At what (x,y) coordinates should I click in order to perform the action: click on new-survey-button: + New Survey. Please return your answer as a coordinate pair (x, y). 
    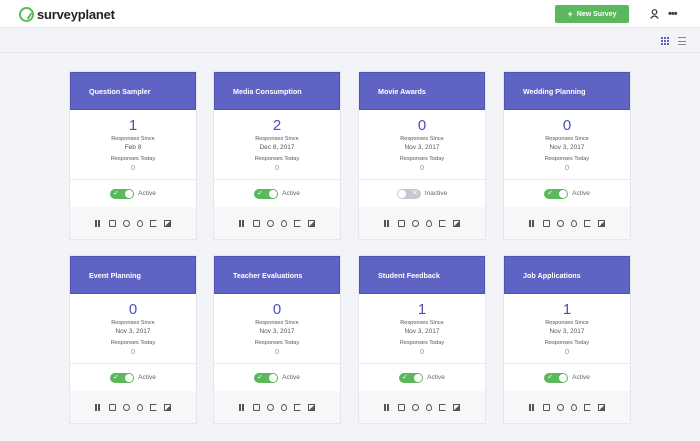
    Looking at the image, I should click on (592, 14).